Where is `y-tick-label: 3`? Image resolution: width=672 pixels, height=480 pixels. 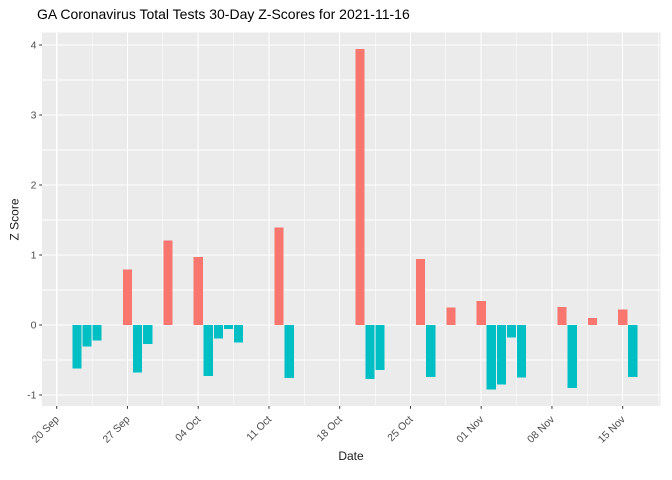
y-tick-label: 3 is located at coordinates (34, 116).